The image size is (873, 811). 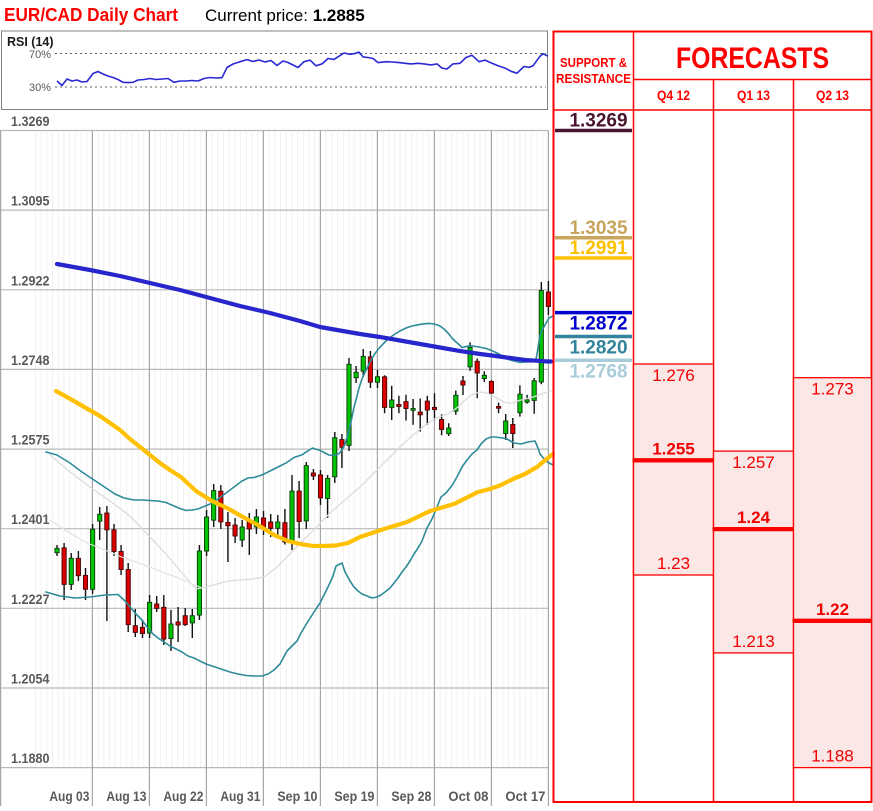 What do you see at coordinates (30, 280) in the screenshot?
I see `svg-text: 1.2922` at bounding box center [30, 280].